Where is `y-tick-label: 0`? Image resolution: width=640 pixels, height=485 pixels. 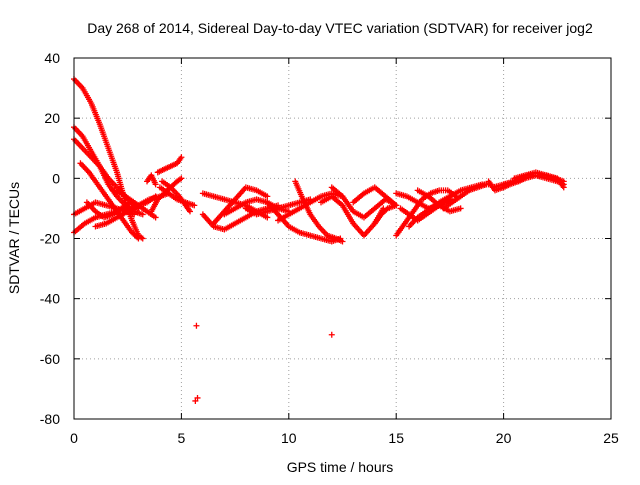
y-tick-label: 0 is located at coordinates (56, 178).